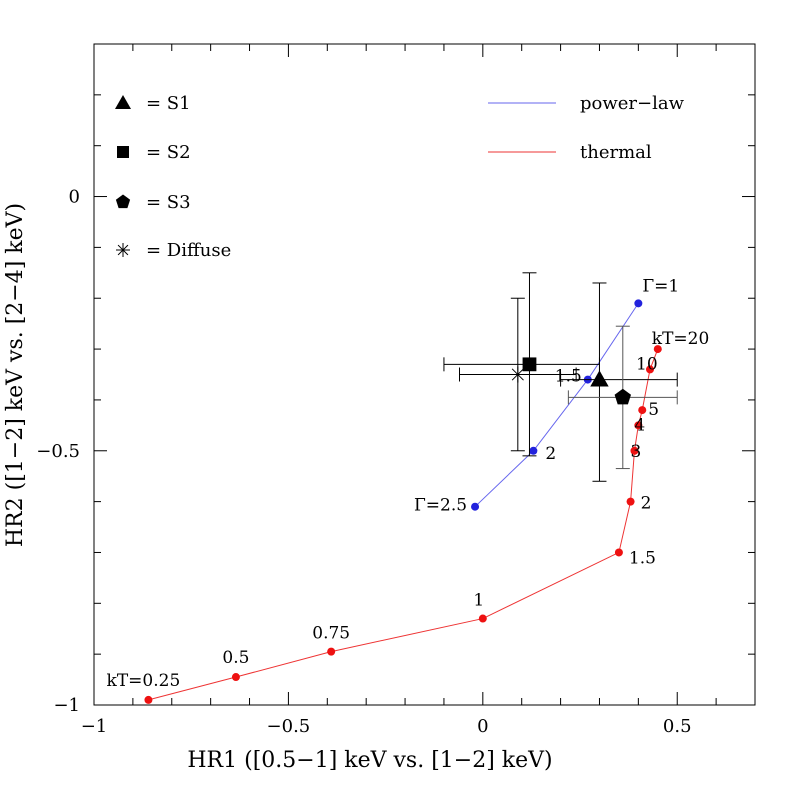 The image size is (797, 797). I want to click on legend-symbol-label: = Diffuse, so click(188, 250).